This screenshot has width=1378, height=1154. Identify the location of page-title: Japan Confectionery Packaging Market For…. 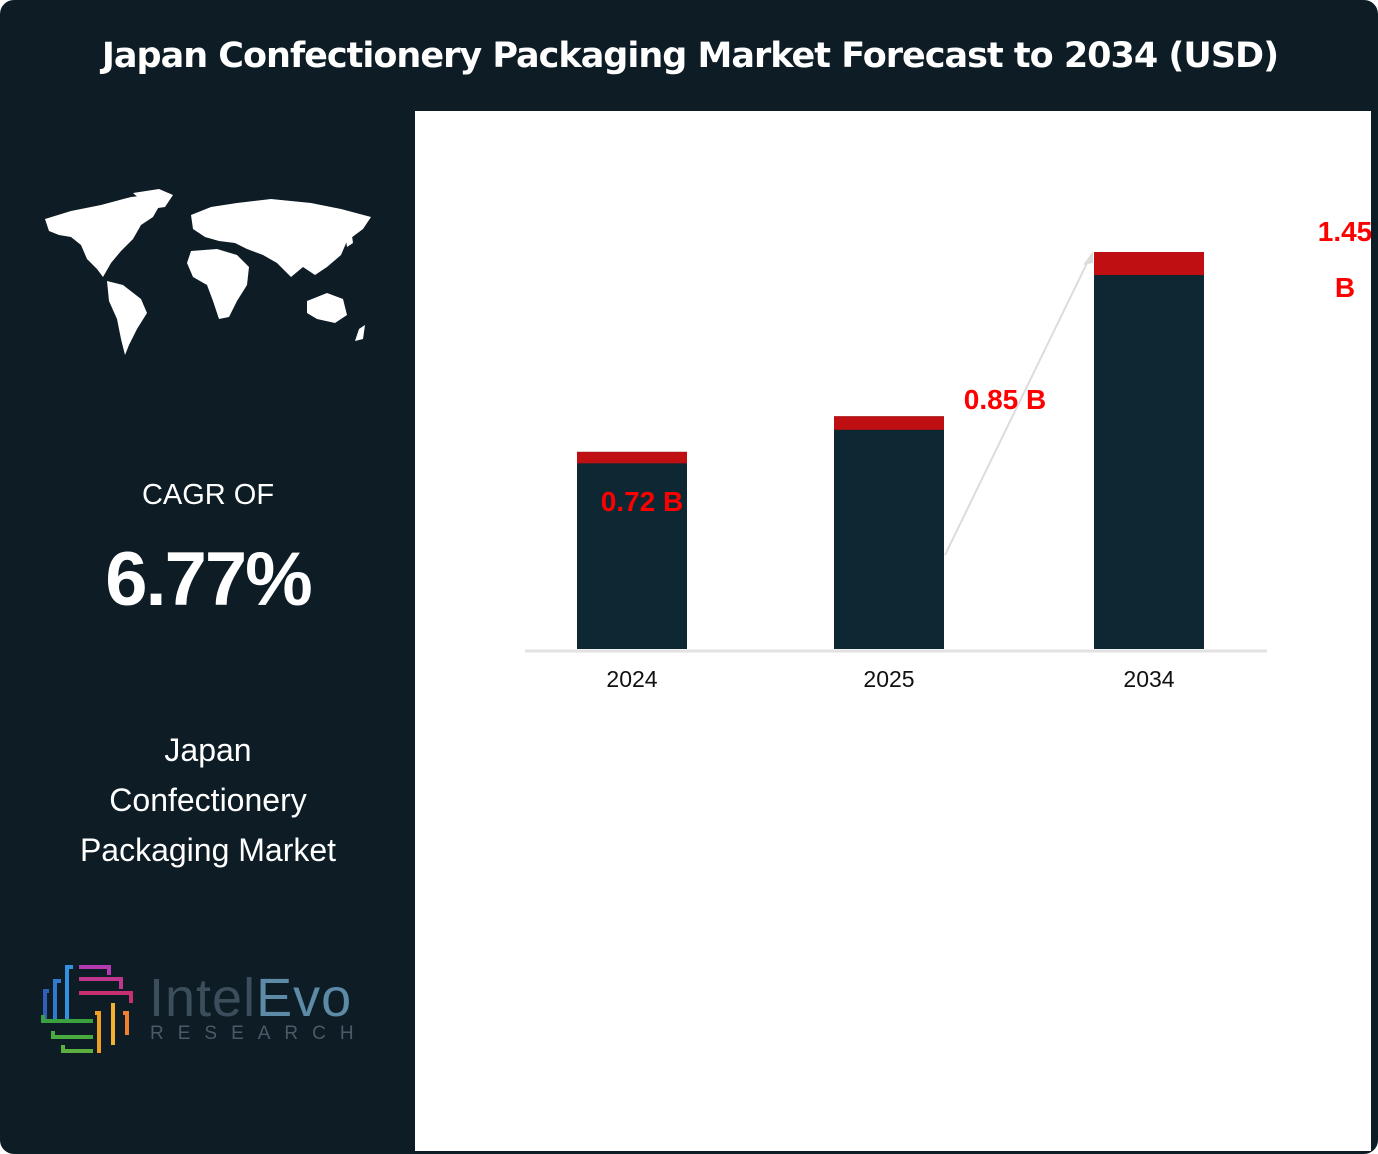
(690, 56).